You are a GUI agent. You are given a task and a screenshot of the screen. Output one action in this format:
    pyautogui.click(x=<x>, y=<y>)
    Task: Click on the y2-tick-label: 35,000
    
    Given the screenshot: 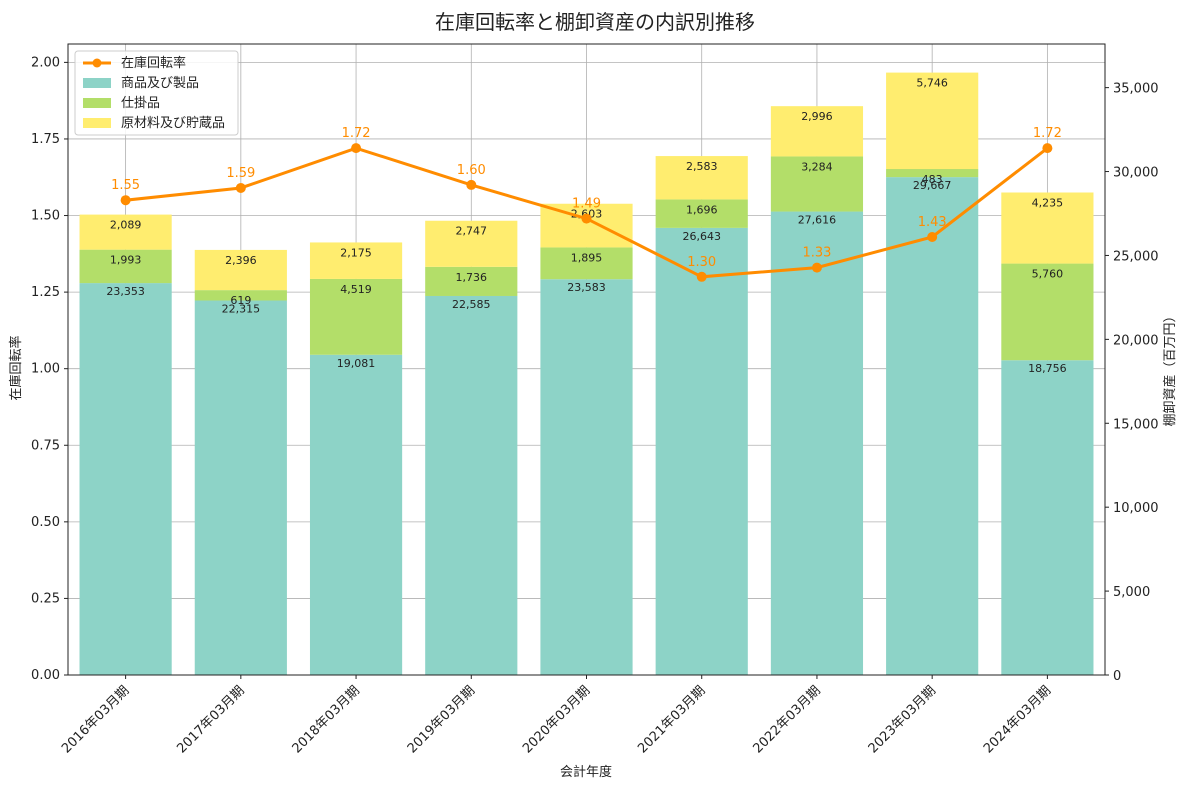 What is the action you would take?
    pyautogui.click(x=1136, y=89)
    